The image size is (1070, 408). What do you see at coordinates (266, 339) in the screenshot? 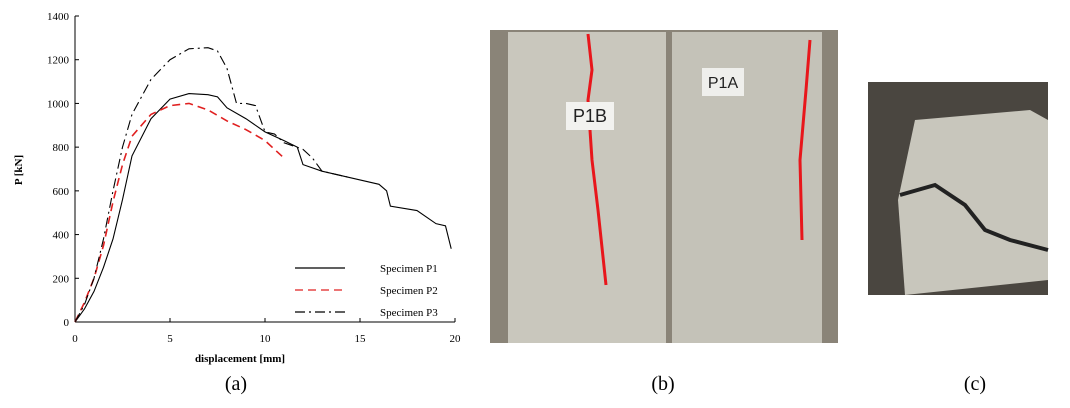
I see `x-tick-label: 10` at bounding box center [266, 339].